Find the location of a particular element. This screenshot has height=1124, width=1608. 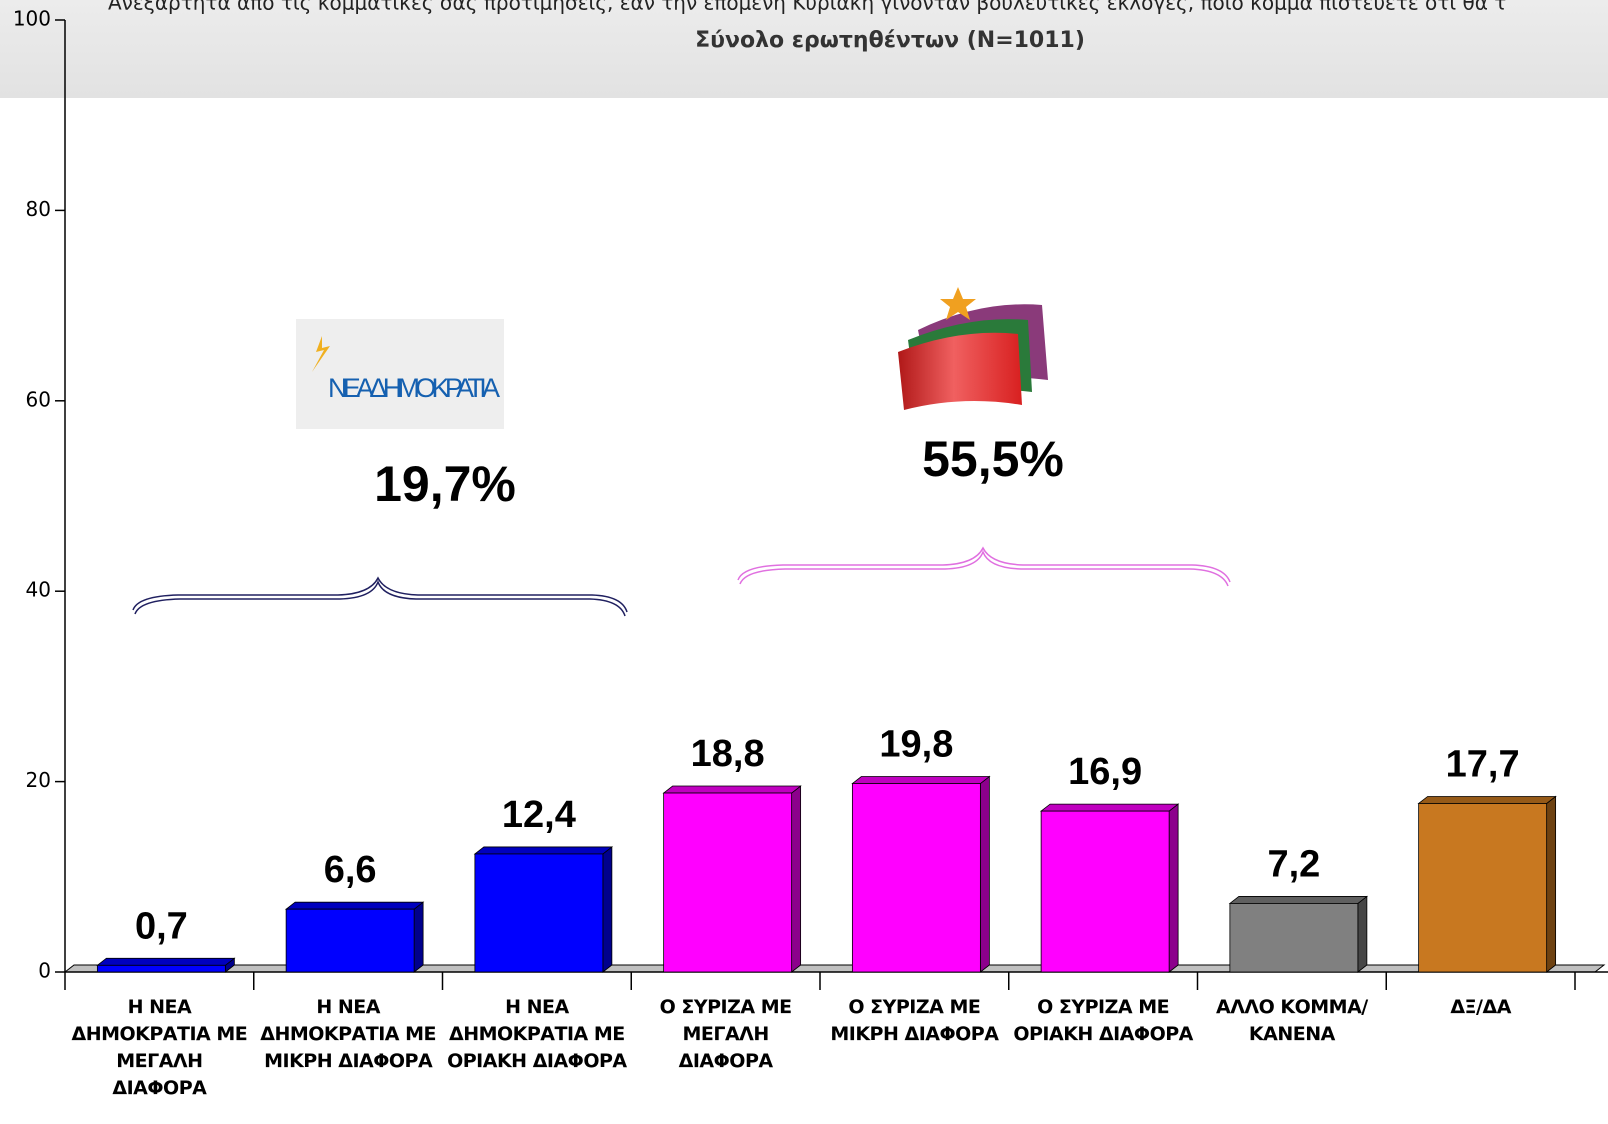

nd-brace is located at coordinates (380, 596).